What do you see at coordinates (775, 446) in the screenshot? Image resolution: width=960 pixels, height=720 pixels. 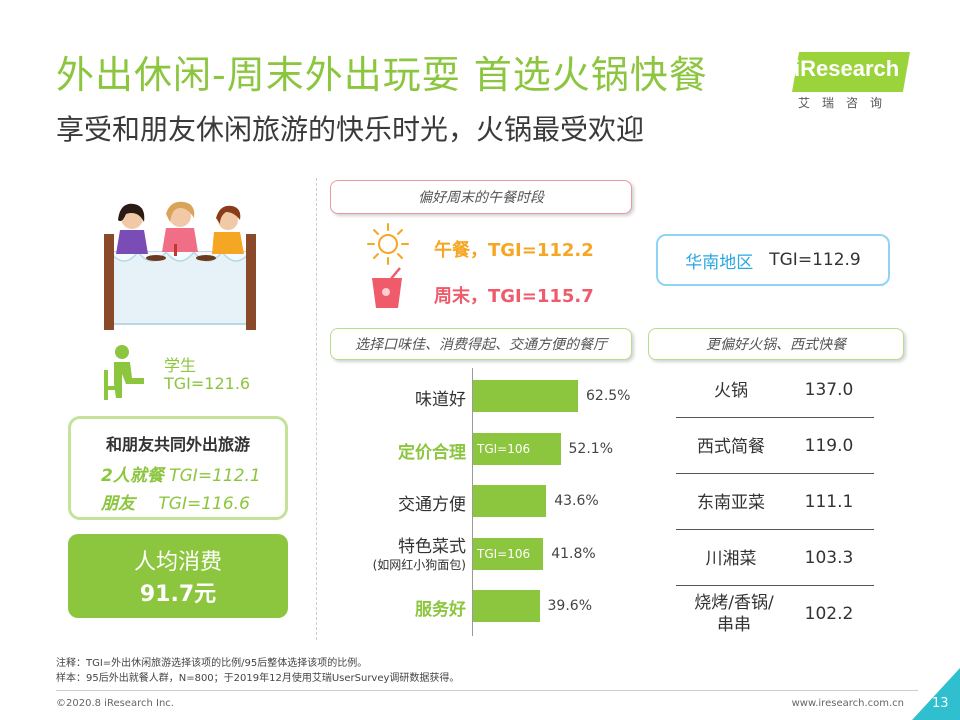 I see `table-row: 西式简餐 119.0` at bounding box center [775, 446].